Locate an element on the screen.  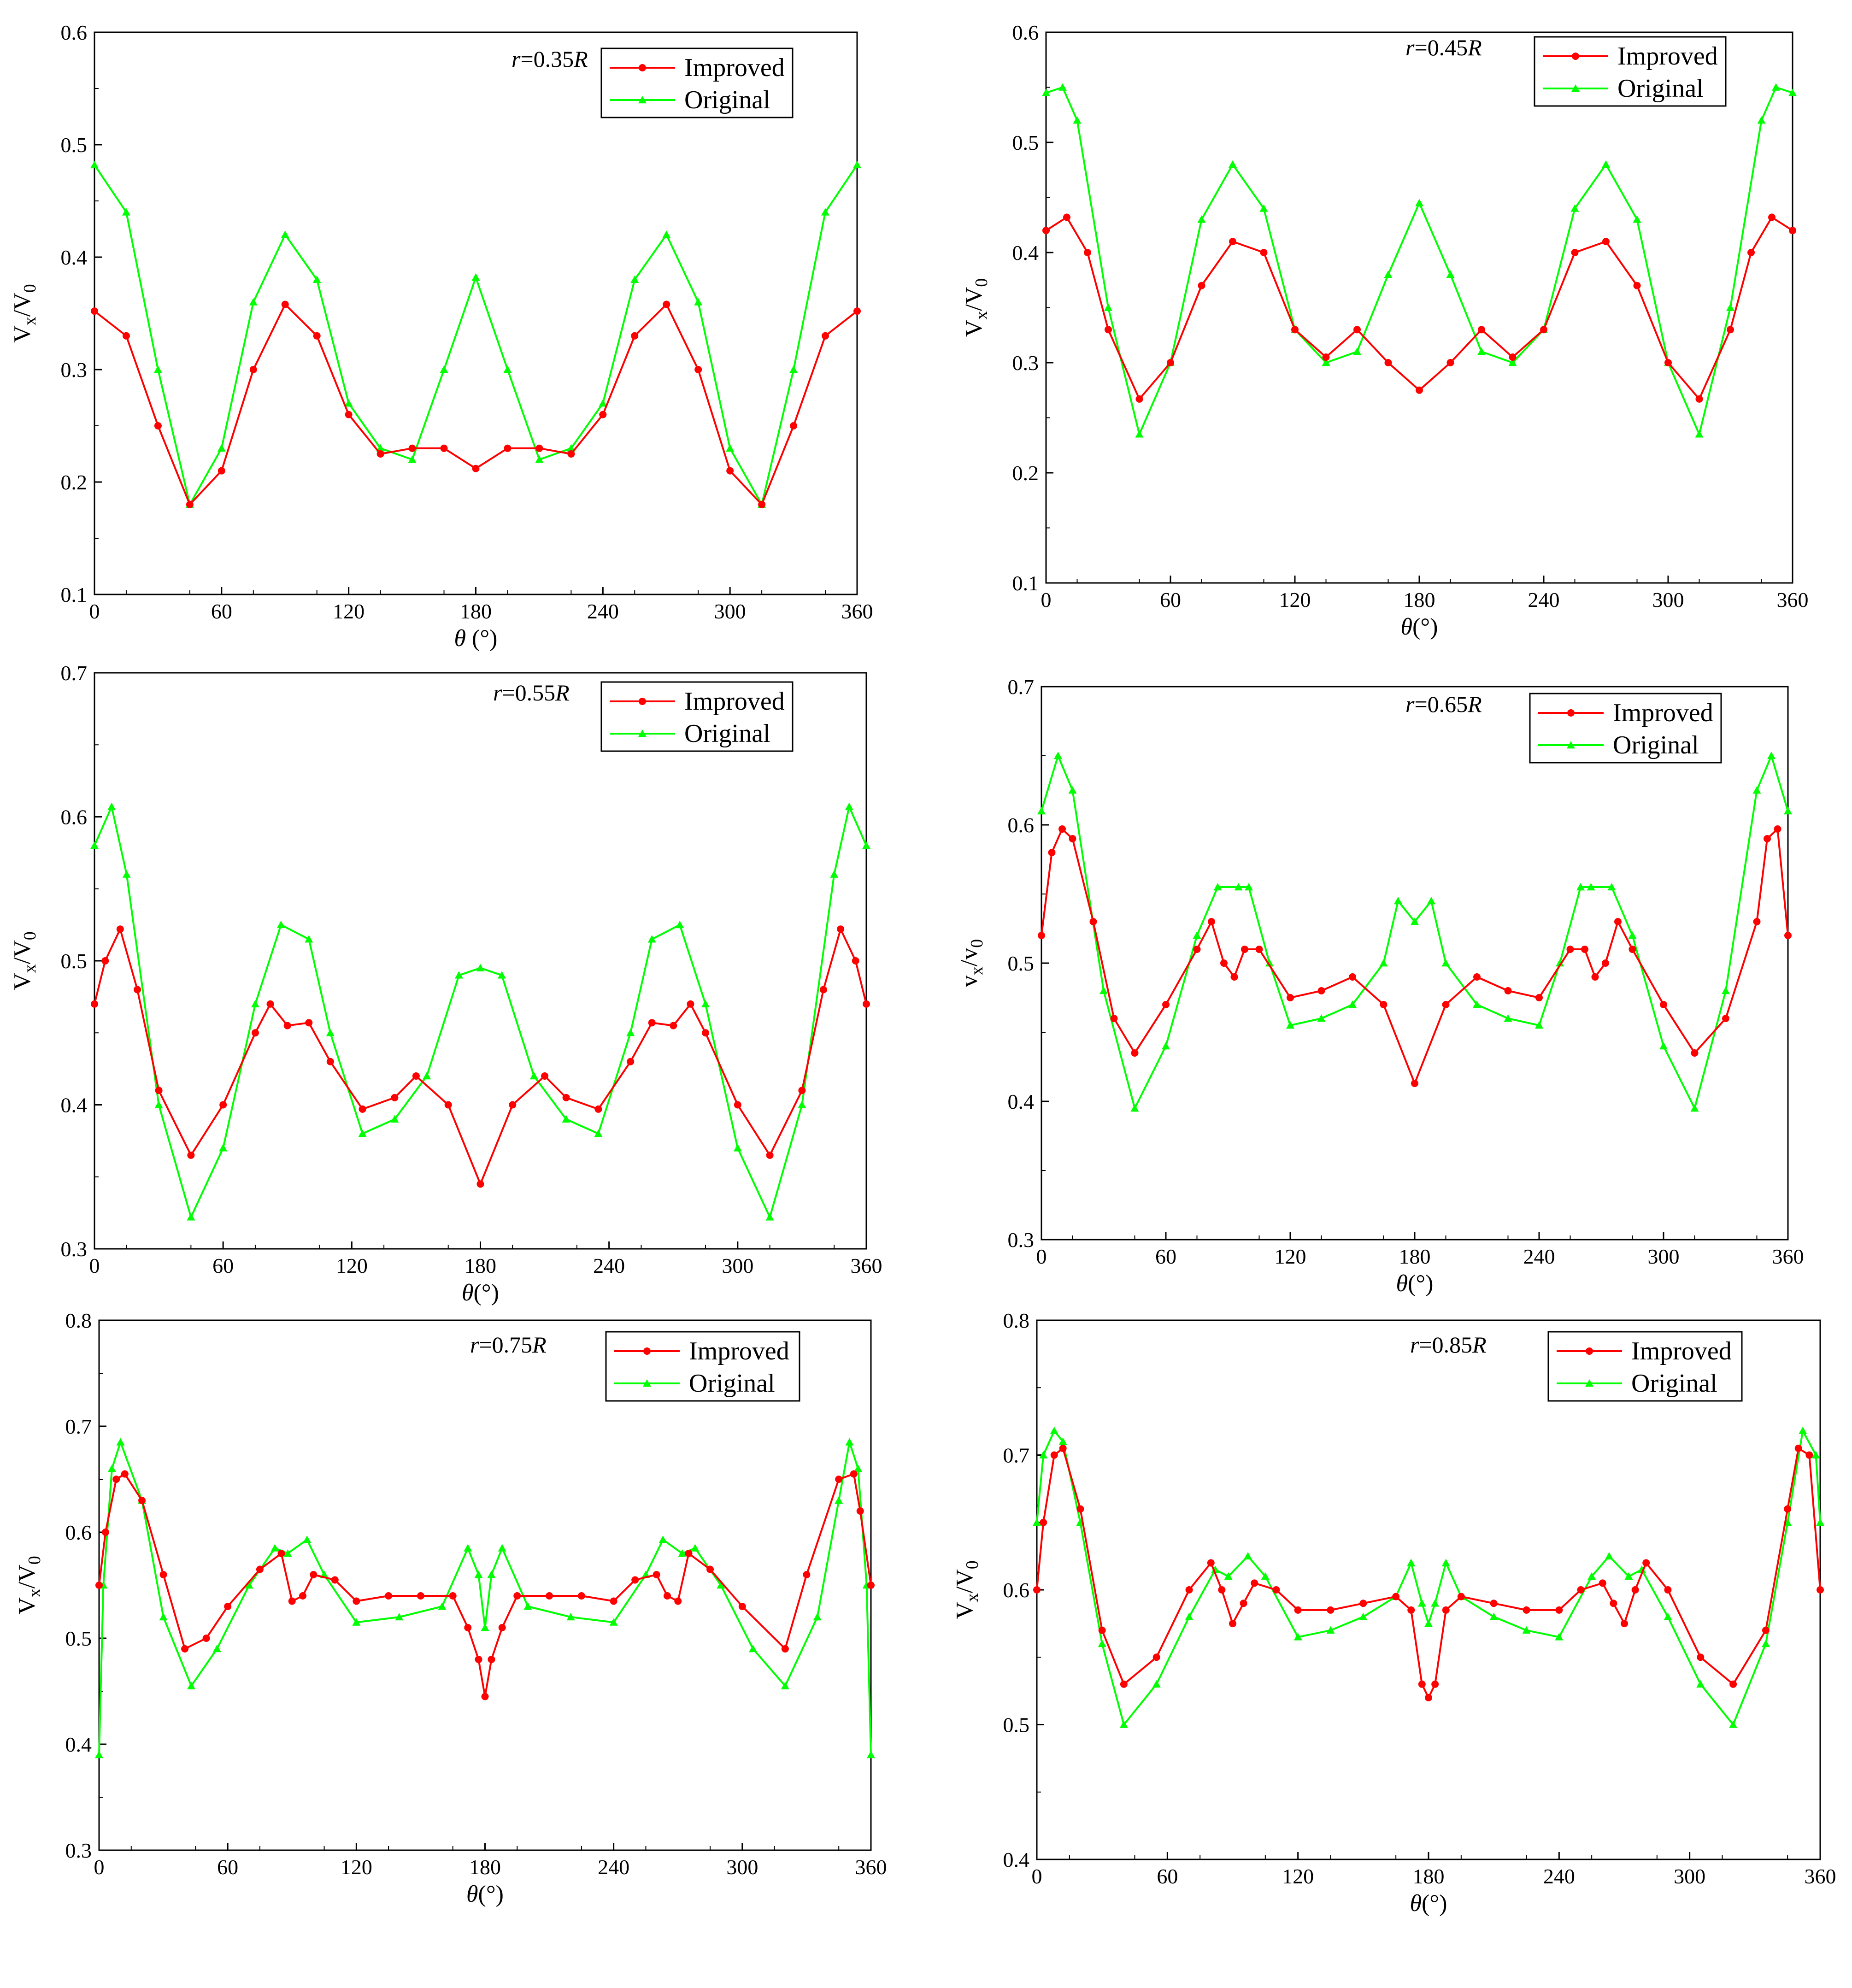
annotation-var: r is located at coordinates (1410, 47).